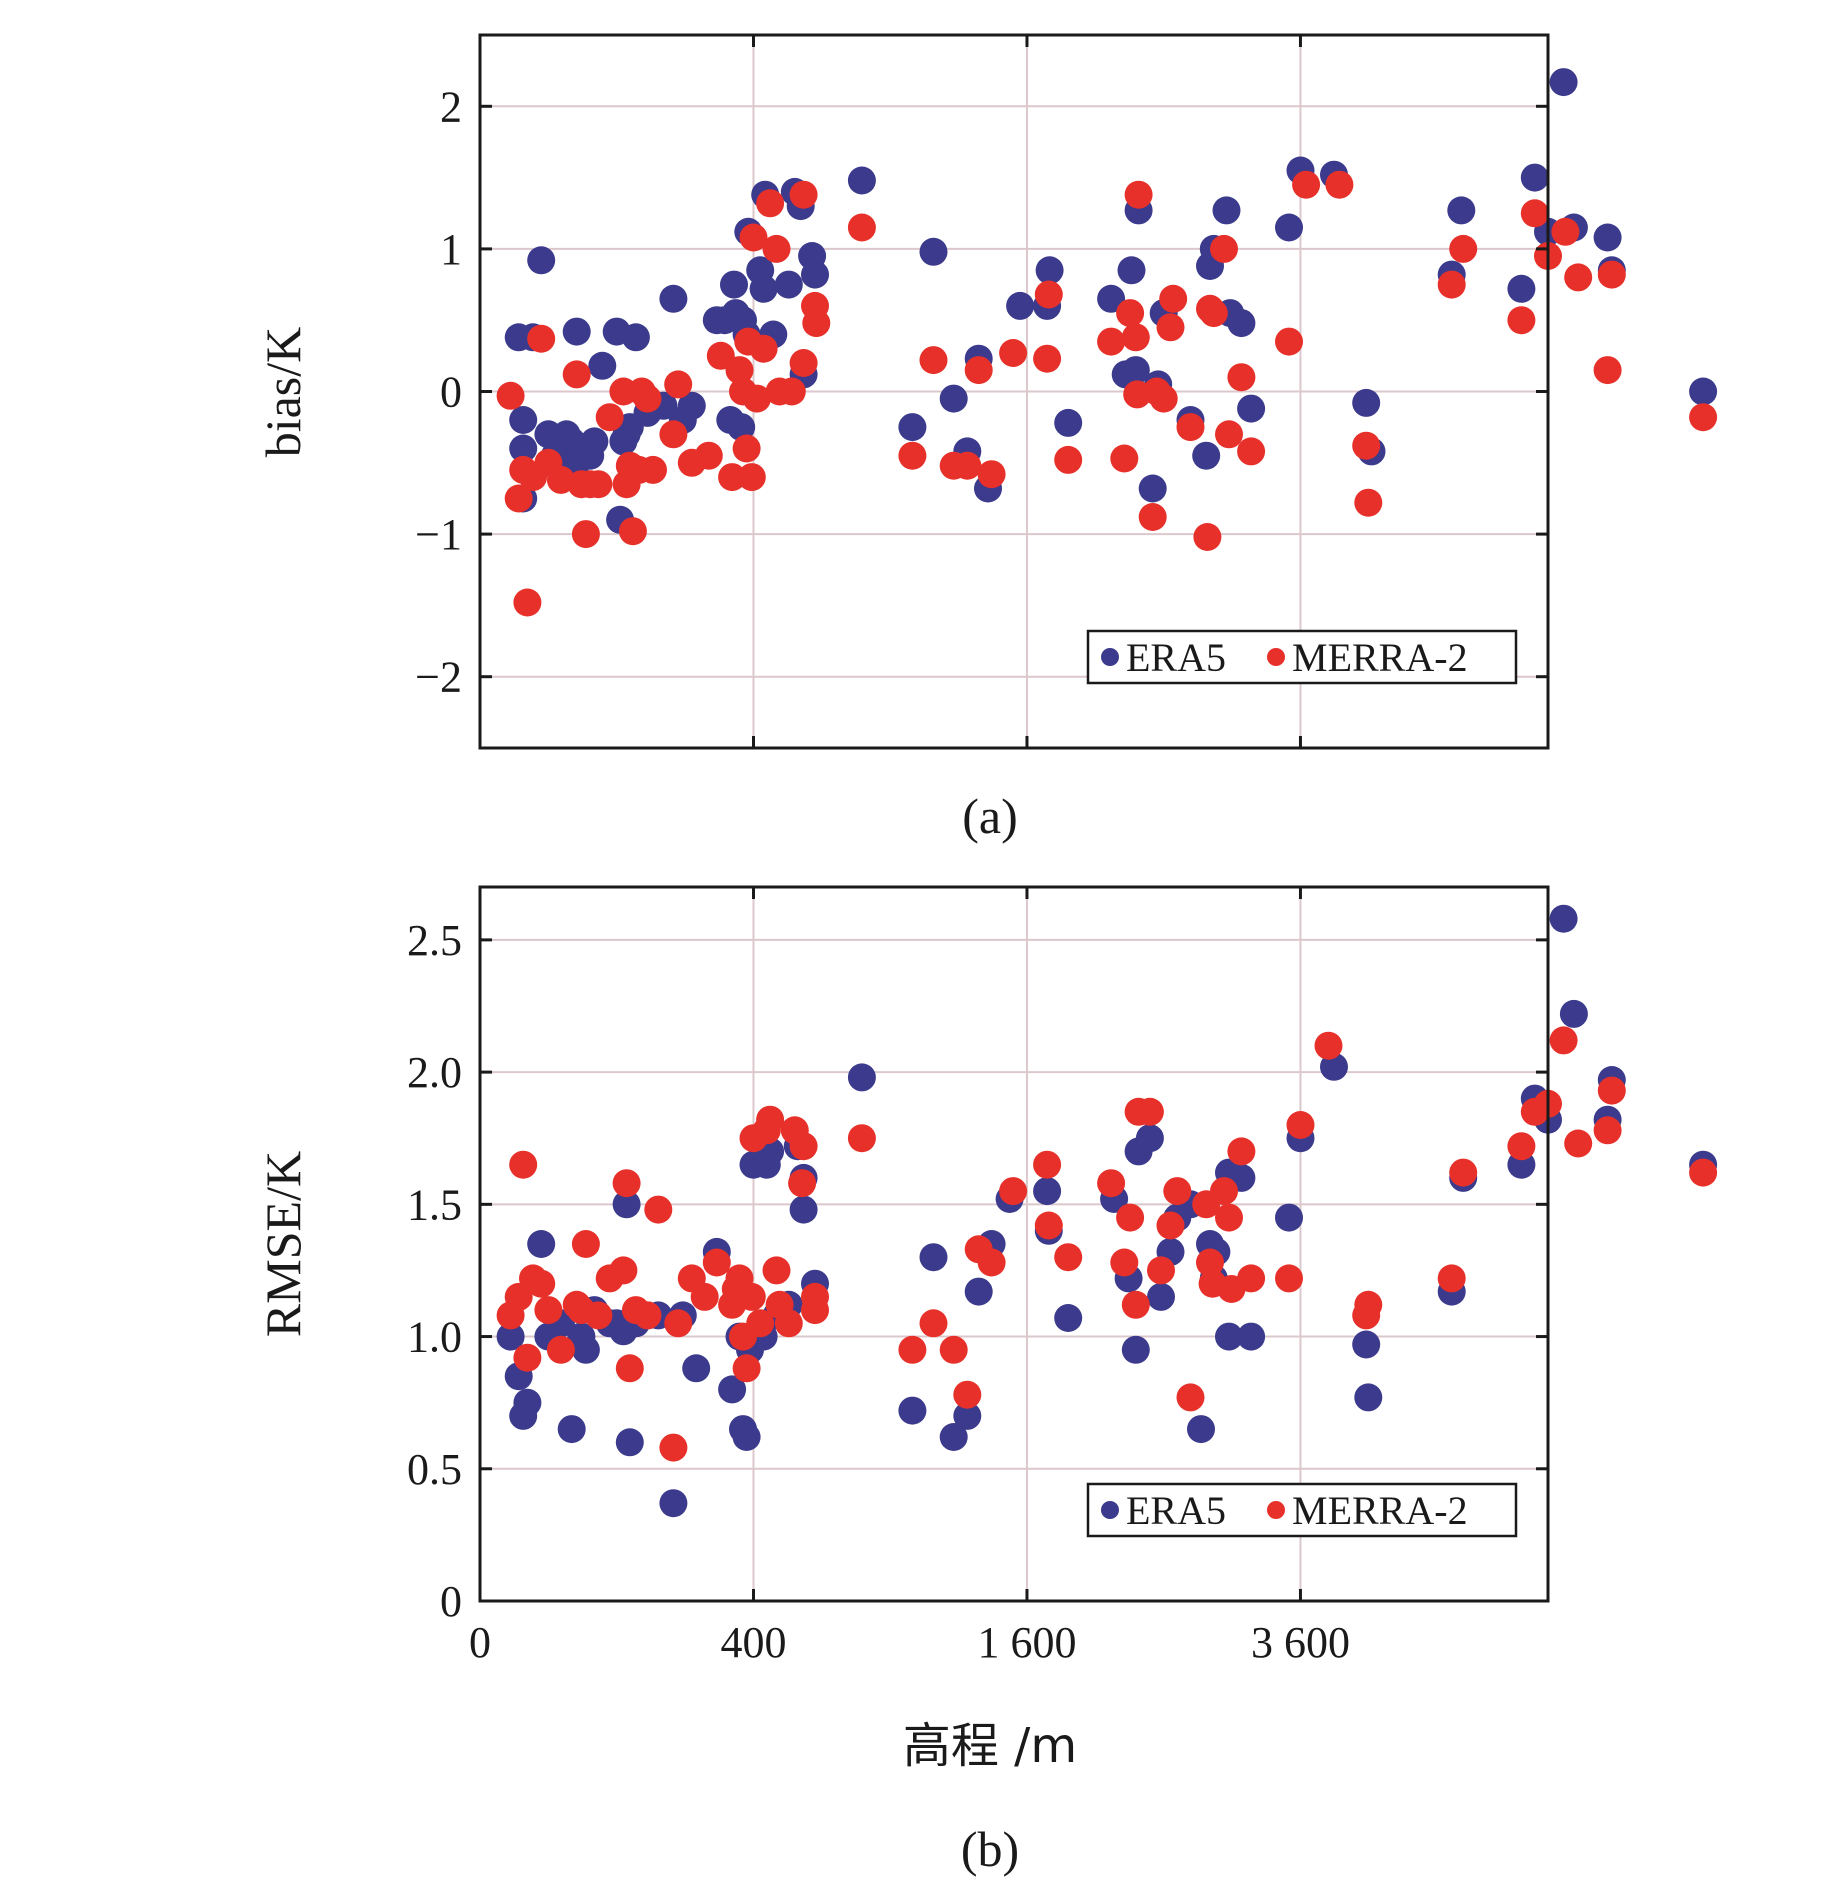 This screenshot has width=1843, height=1890. I want to click on x-tick-label-0: 0, so click(480, 1642).